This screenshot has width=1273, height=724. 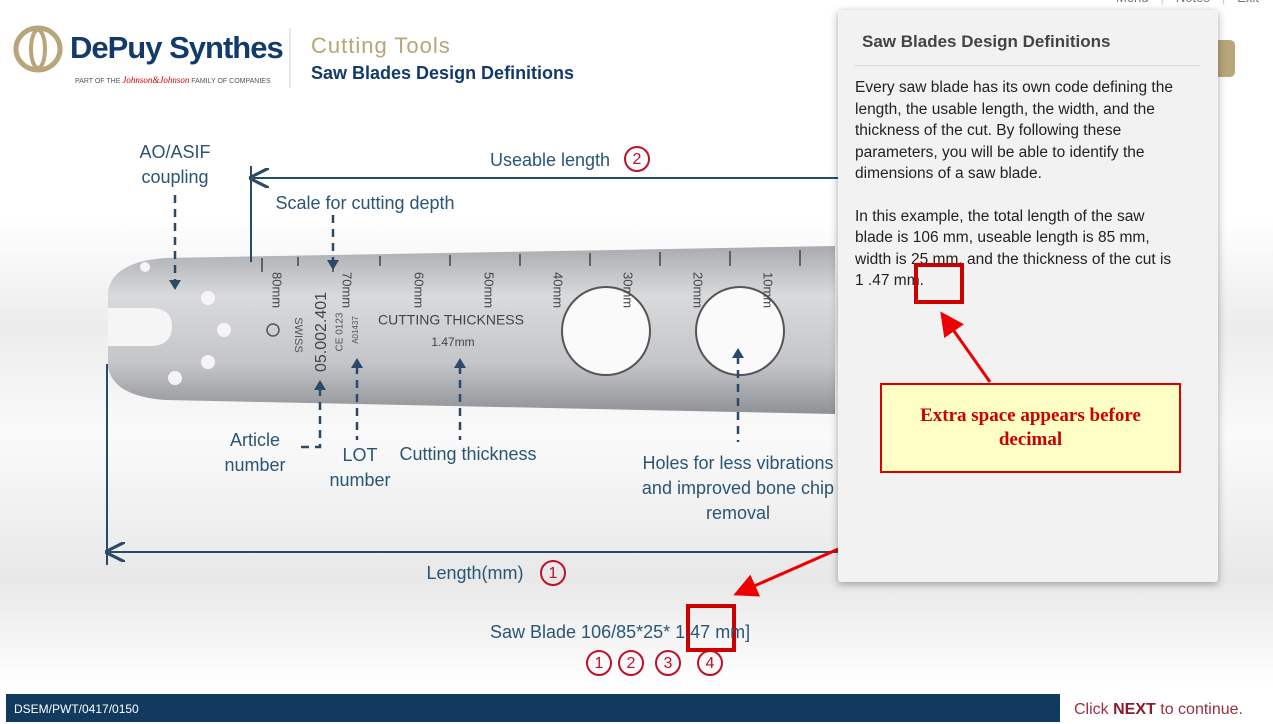 I want to click on text: FAMILY OF COMPANIES, so click(x=231, y=81).